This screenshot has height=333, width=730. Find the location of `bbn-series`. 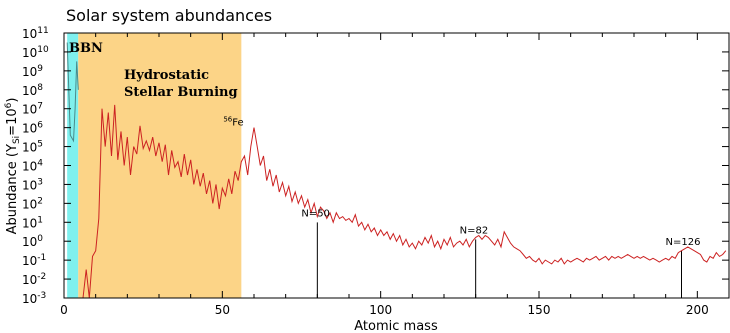

bbn-series is located at coordinates (72, 92).